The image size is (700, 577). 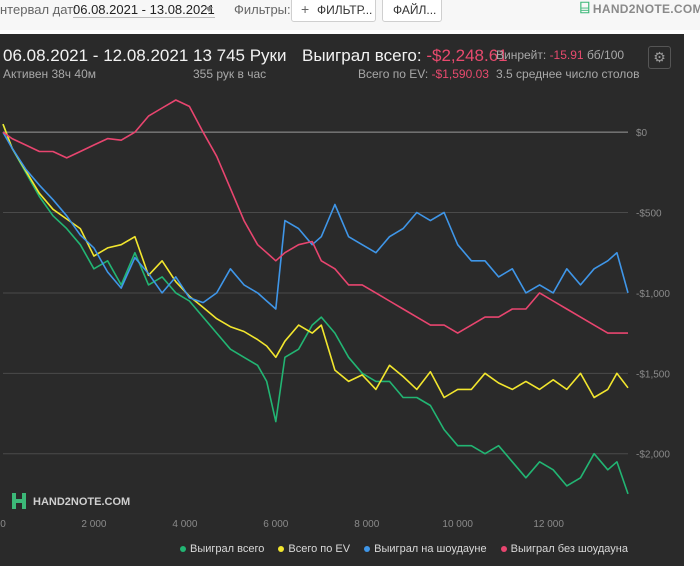 What do you see at coordinates (548, 524) in the screenshot?
I see `x-tick-label: 12 000` at bounding box center [548, 524].